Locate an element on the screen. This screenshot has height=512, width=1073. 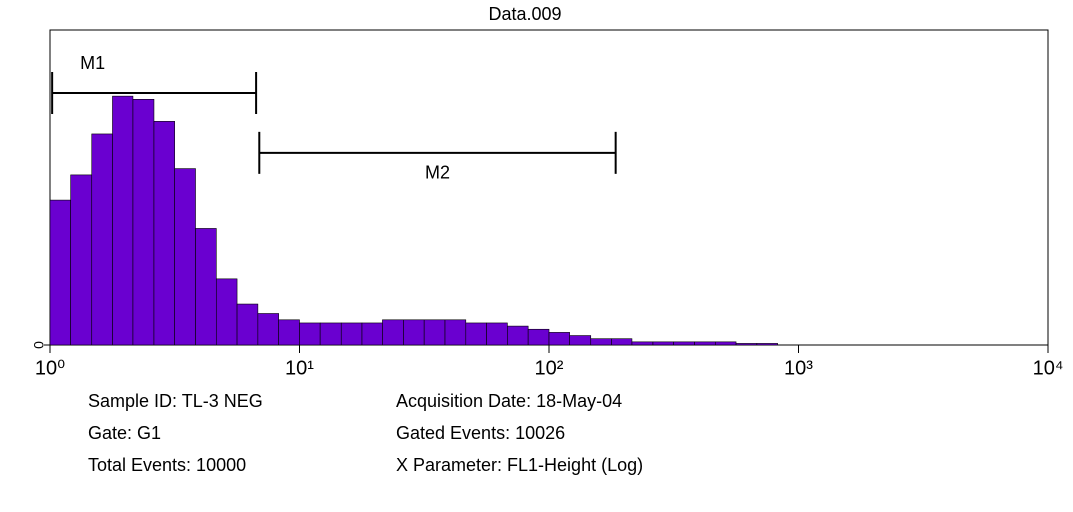
info-text: Acquisition Date: 18-May-04 is located at coordinates (509, 401).